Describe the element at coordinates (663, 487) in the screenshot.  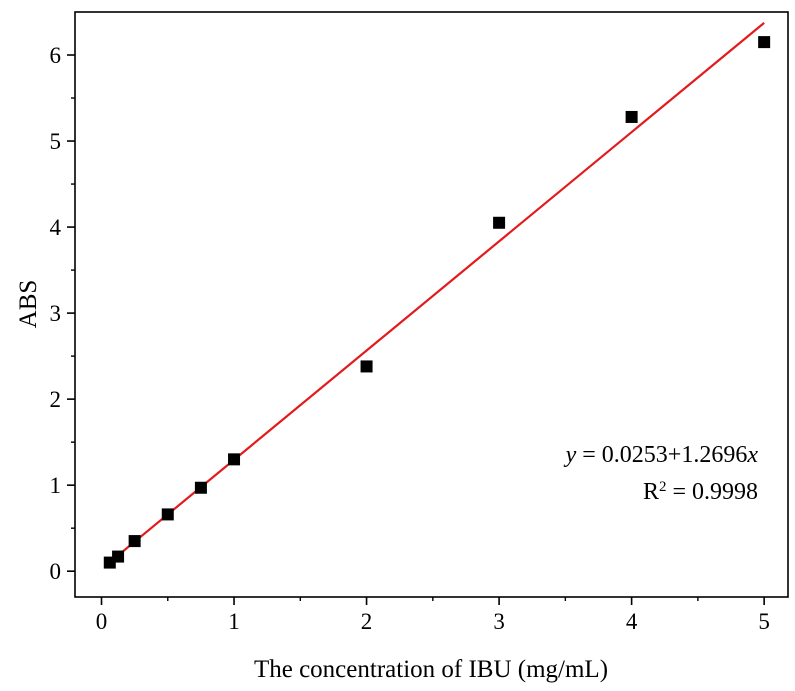
I see `r-squared-exponent: 2` at that location.